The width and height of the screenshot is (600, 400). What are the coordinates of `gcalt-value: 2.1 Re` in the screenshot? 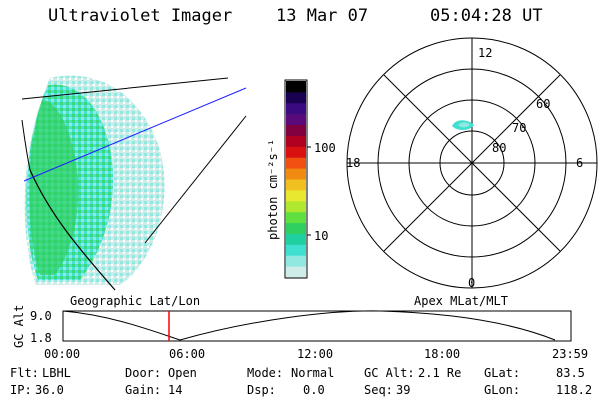 It's located at (440, 373).